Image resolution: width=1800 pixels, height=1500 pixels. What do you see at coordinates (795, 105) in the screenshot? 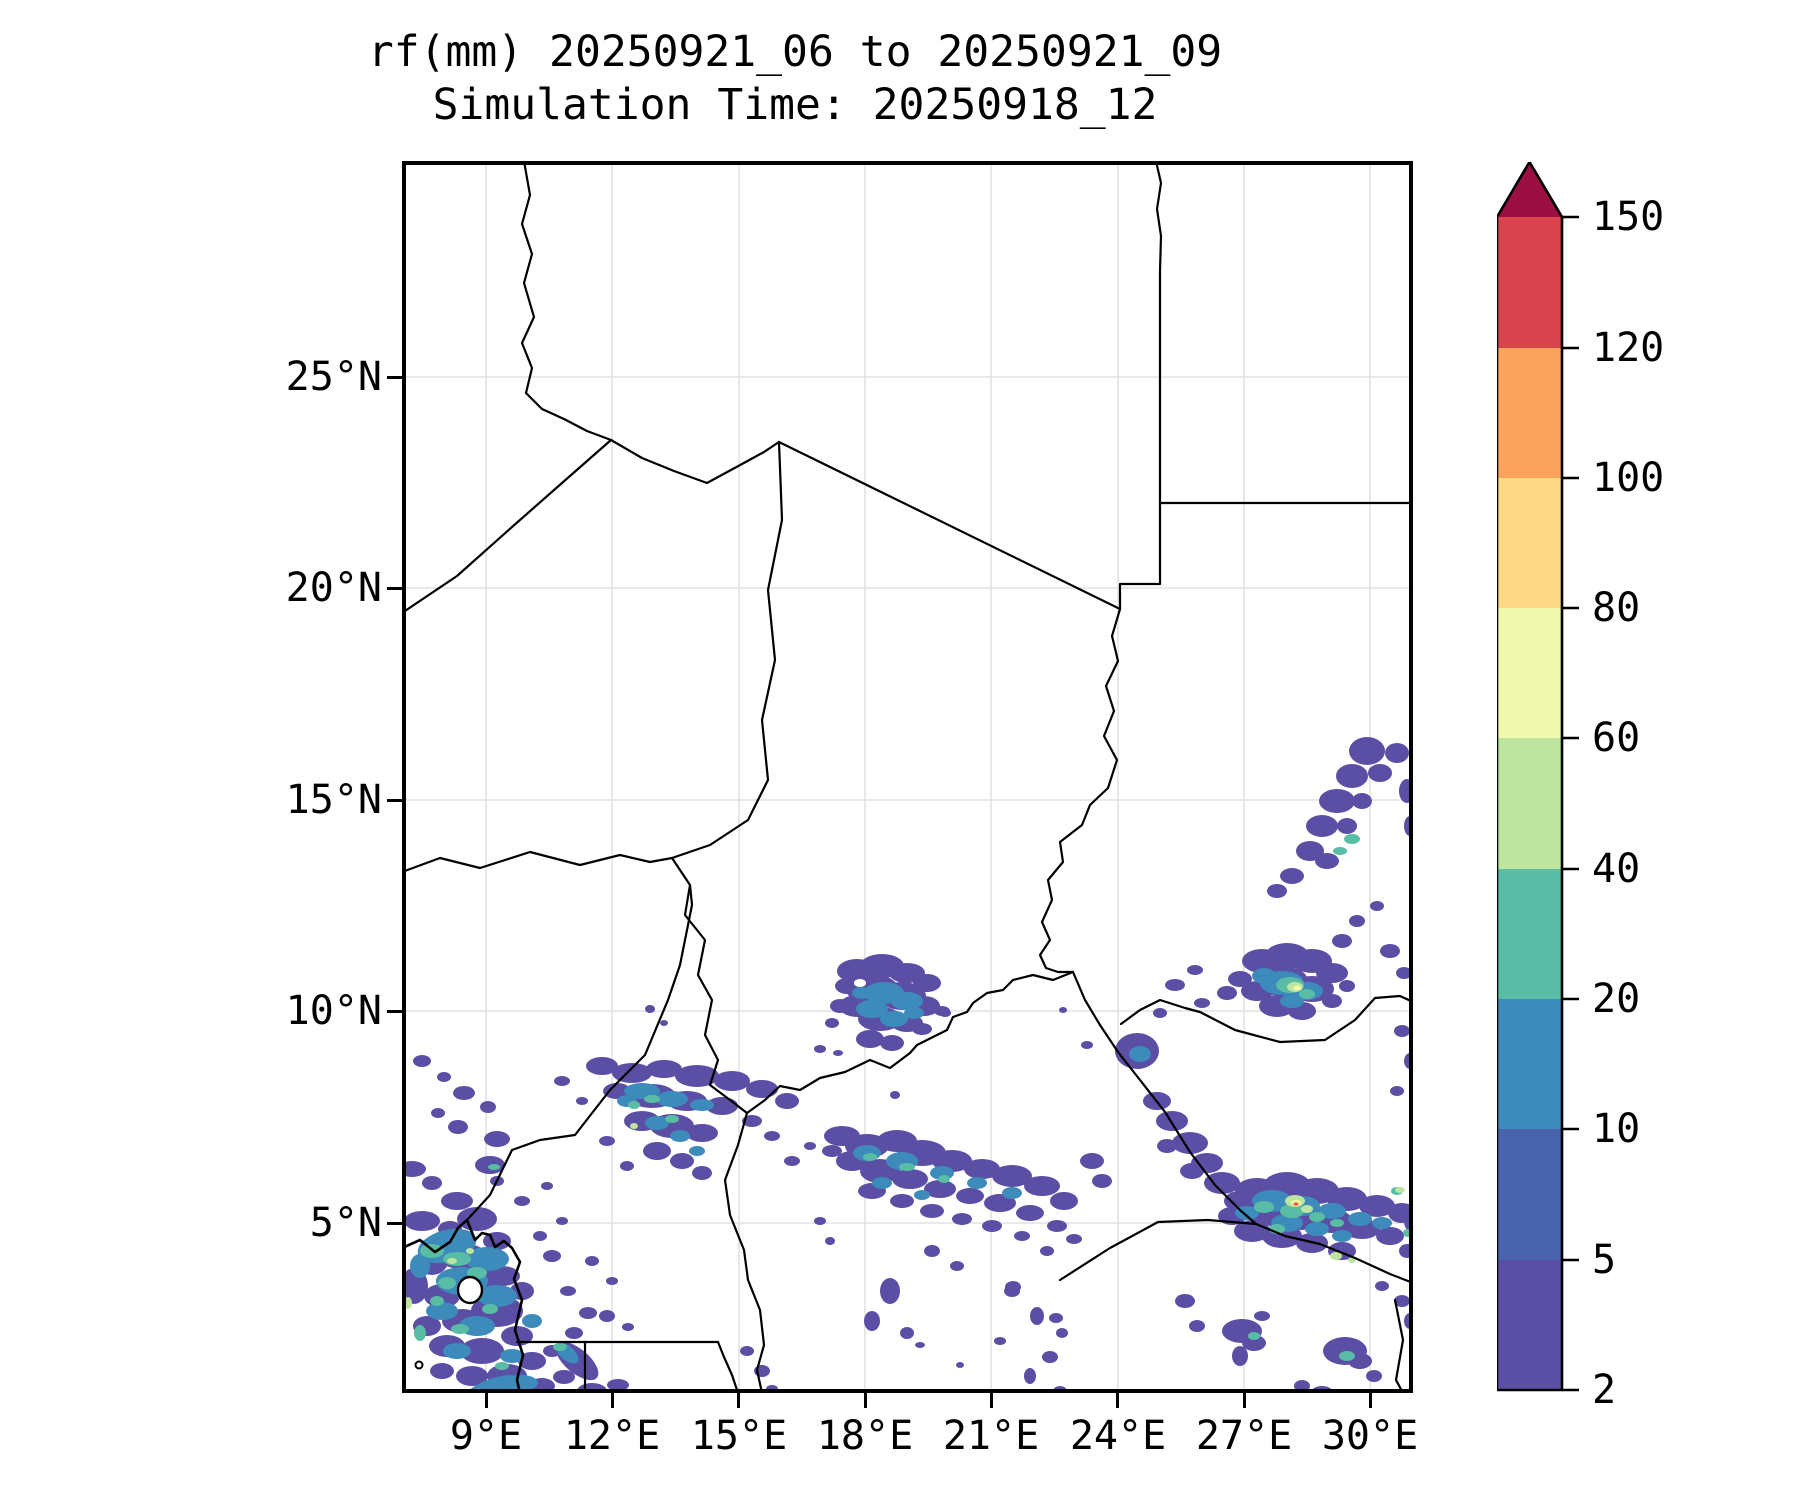
I see `title-line-2: Simulation Time: 20250918_12` at bounding box center [795, 105].